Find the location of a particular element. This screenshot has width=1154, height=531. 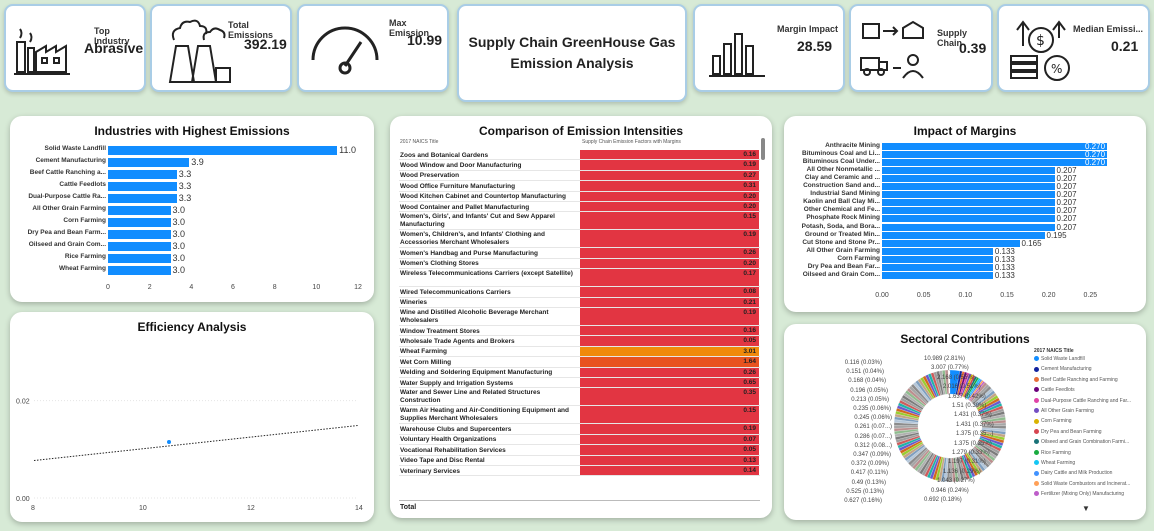

efficiency-panel: Efficiency Analysis 0.02 0.00 8 10 12 14 is located at coordinates (192, 417).